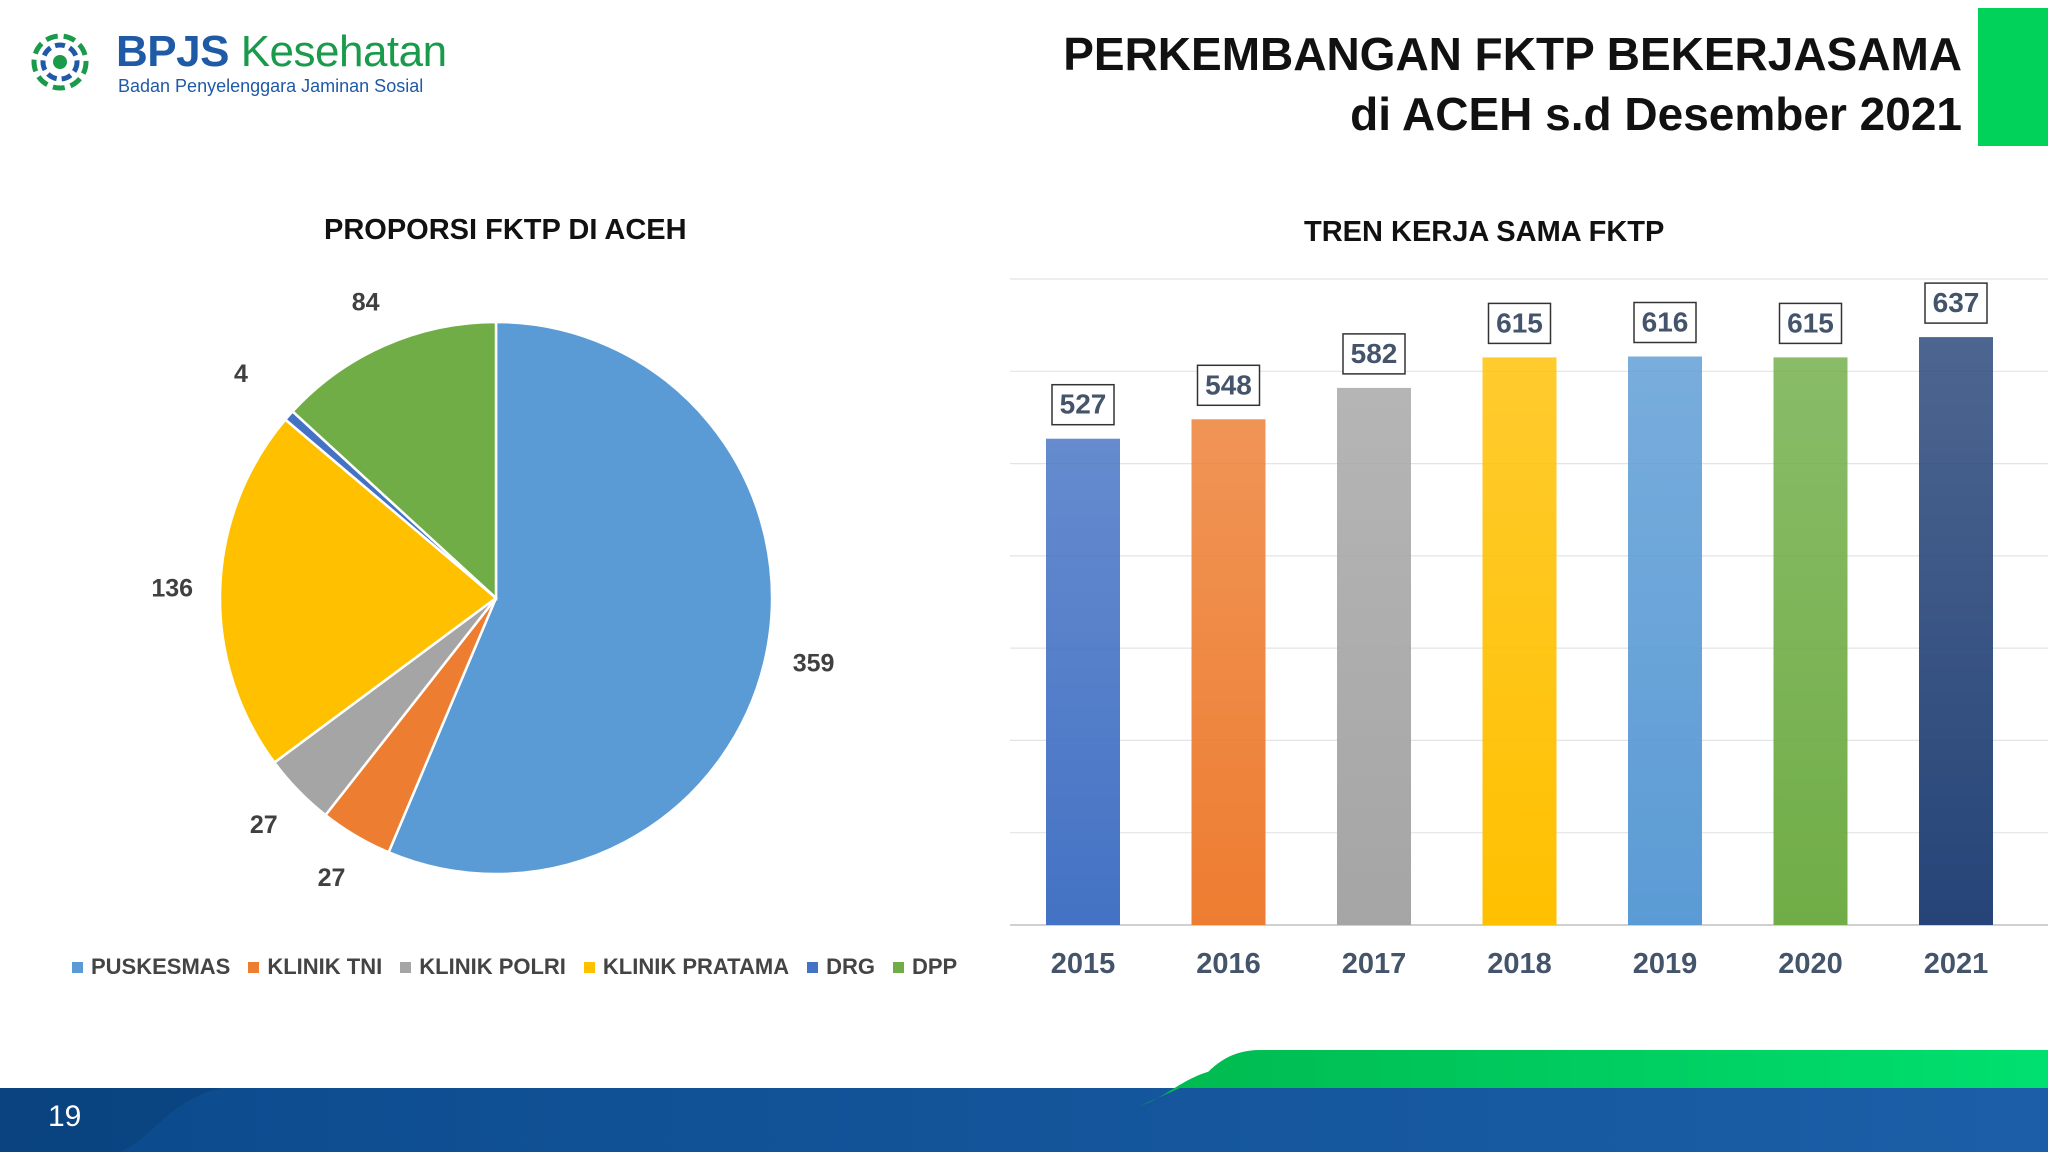 This screenshot has height=1152, width=2048. I want to click on x-tick-label: 2021, so click(1956, 964).